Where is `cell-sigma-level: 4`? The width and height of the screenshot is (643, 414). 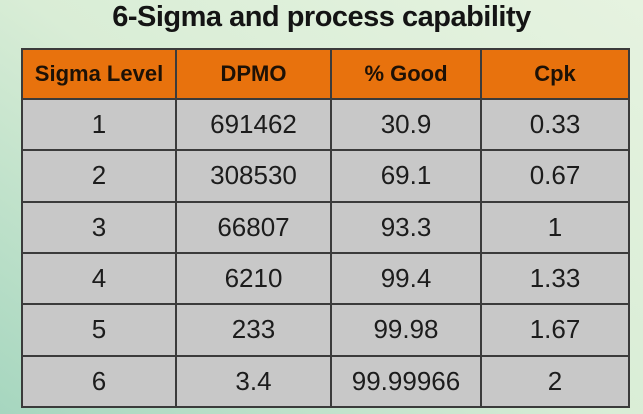 cell-sigma-level: 4 is located at coordinates (99, 278).